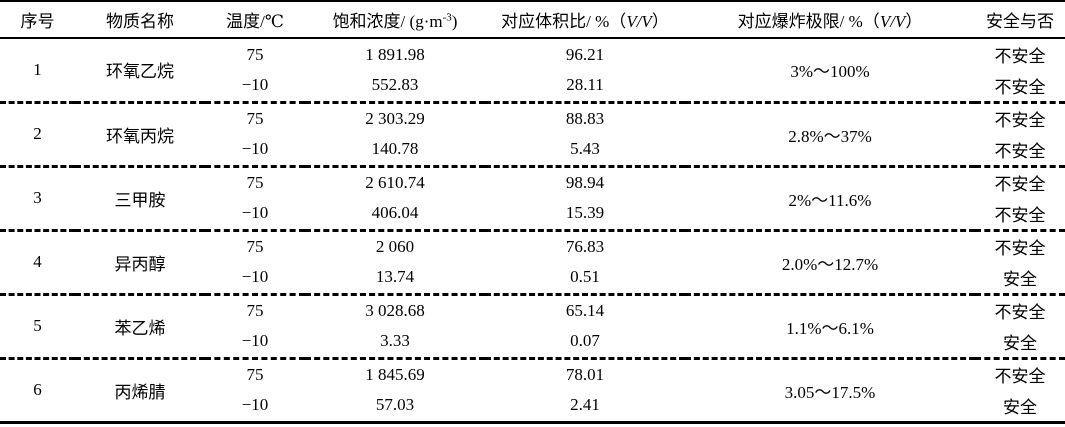  What do you see at coordinates (830, 261) in the screenshot?
I see `explosion-limit-value: 2.0%～12.7%` at bounding box center [830, 261].